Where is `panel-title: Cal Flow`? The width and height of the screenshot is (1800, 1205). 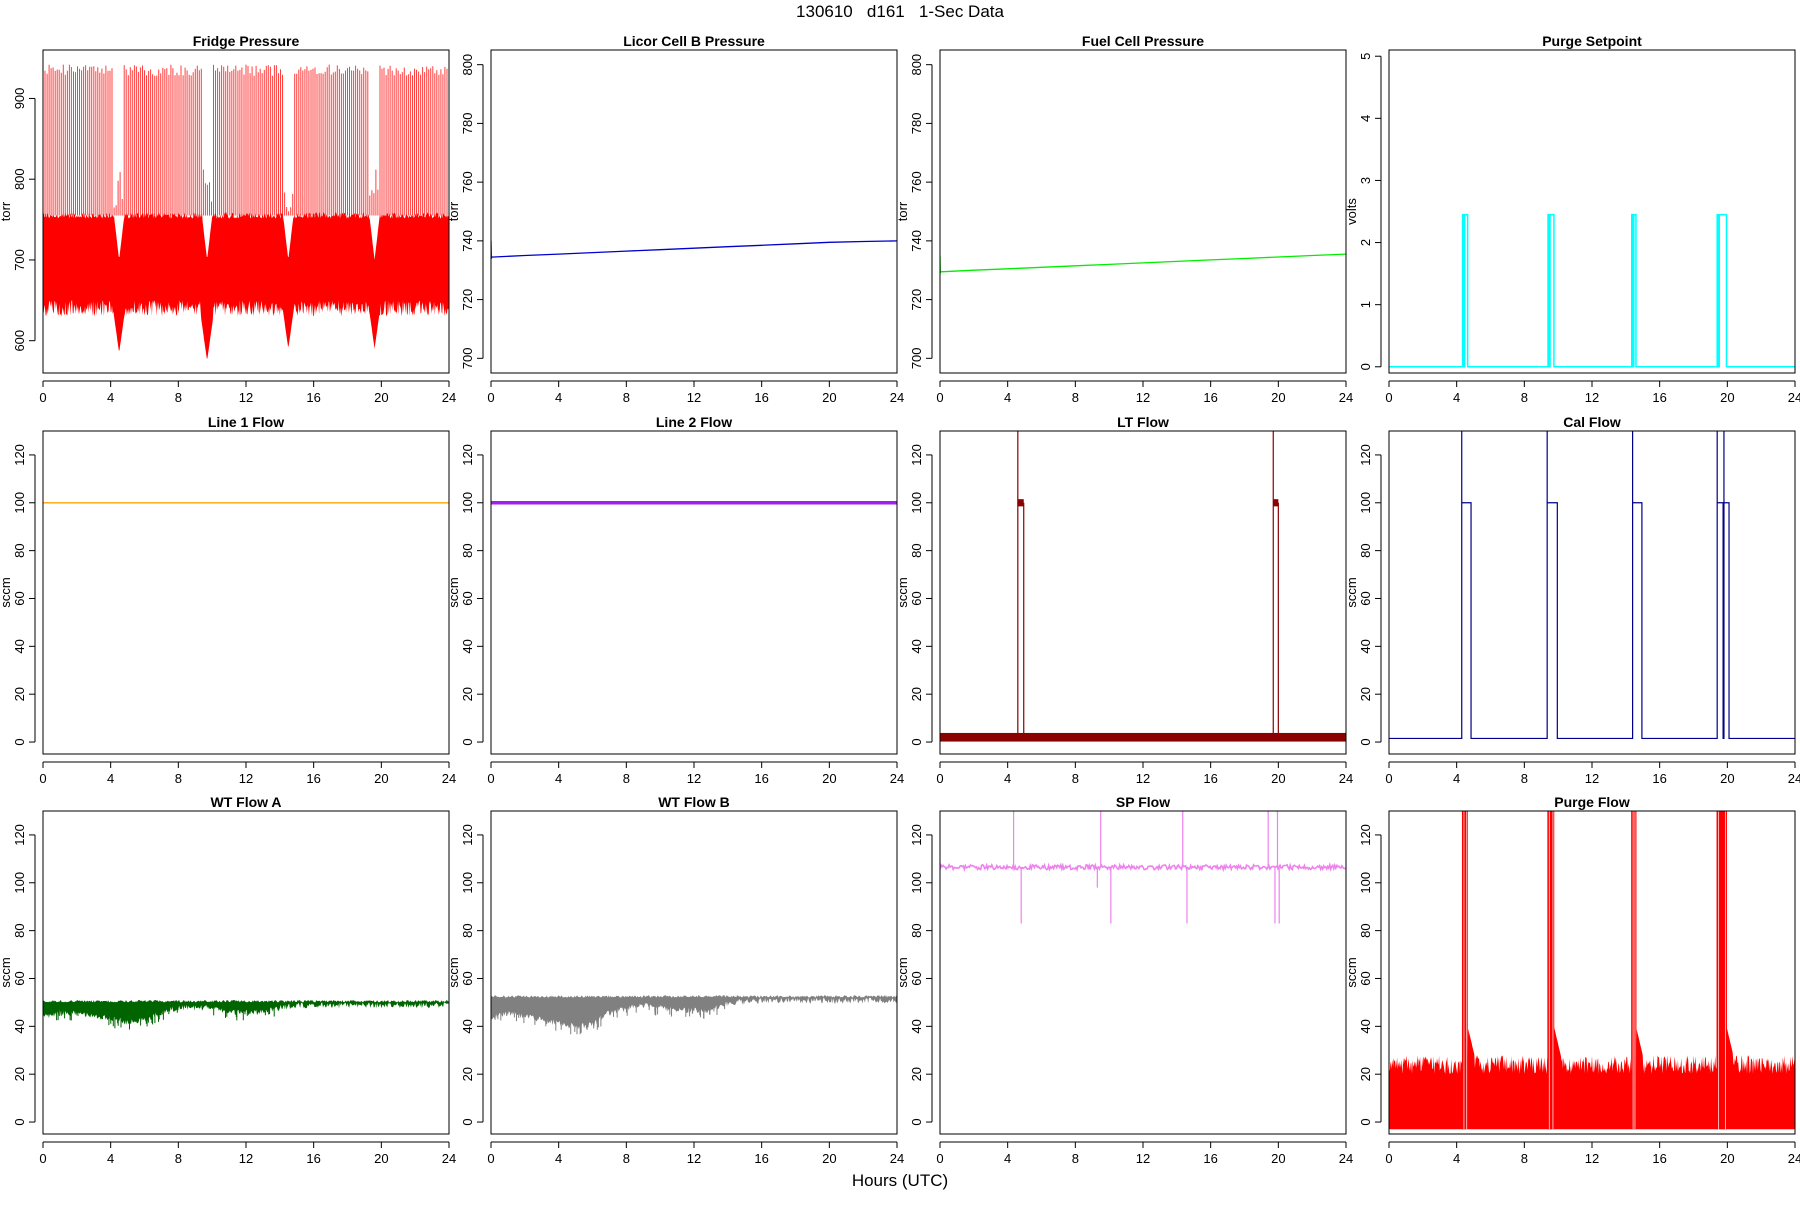
panel-title: Cal Flow is located at coordinates (1592, 422).